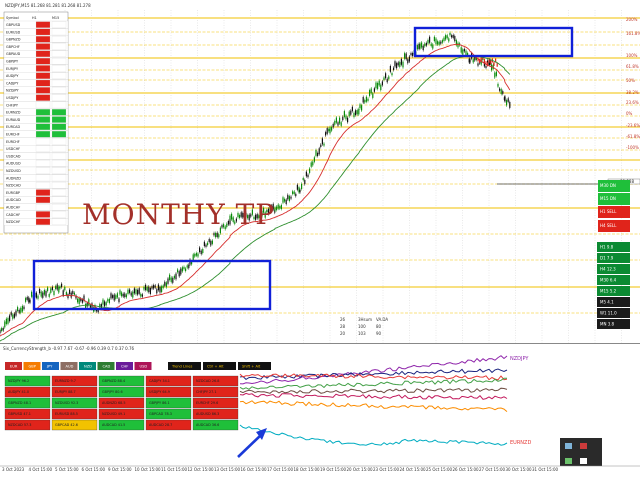  What do you see at coordinates (382, 319) in the screenshot?
I see `svg-text: VA.DA` at bounding box center [382, 319].